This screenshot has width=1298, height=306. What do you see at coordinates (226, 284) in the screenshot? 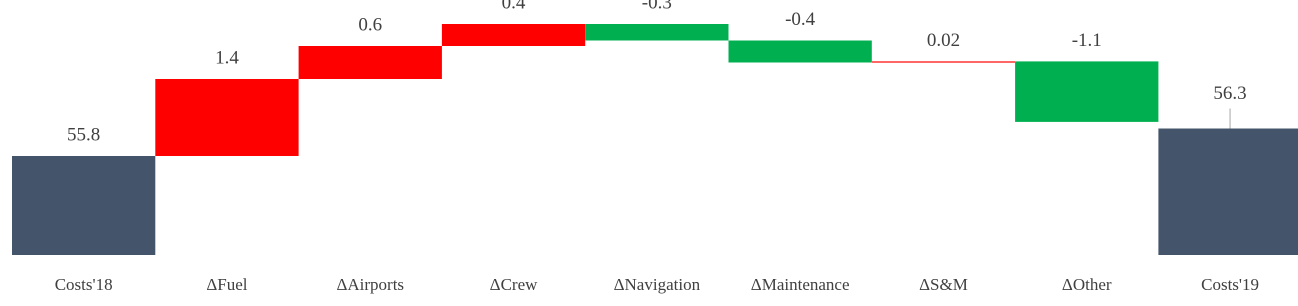
I see `x-tick-label: ΔFuel` at bounding box center [226, 284].